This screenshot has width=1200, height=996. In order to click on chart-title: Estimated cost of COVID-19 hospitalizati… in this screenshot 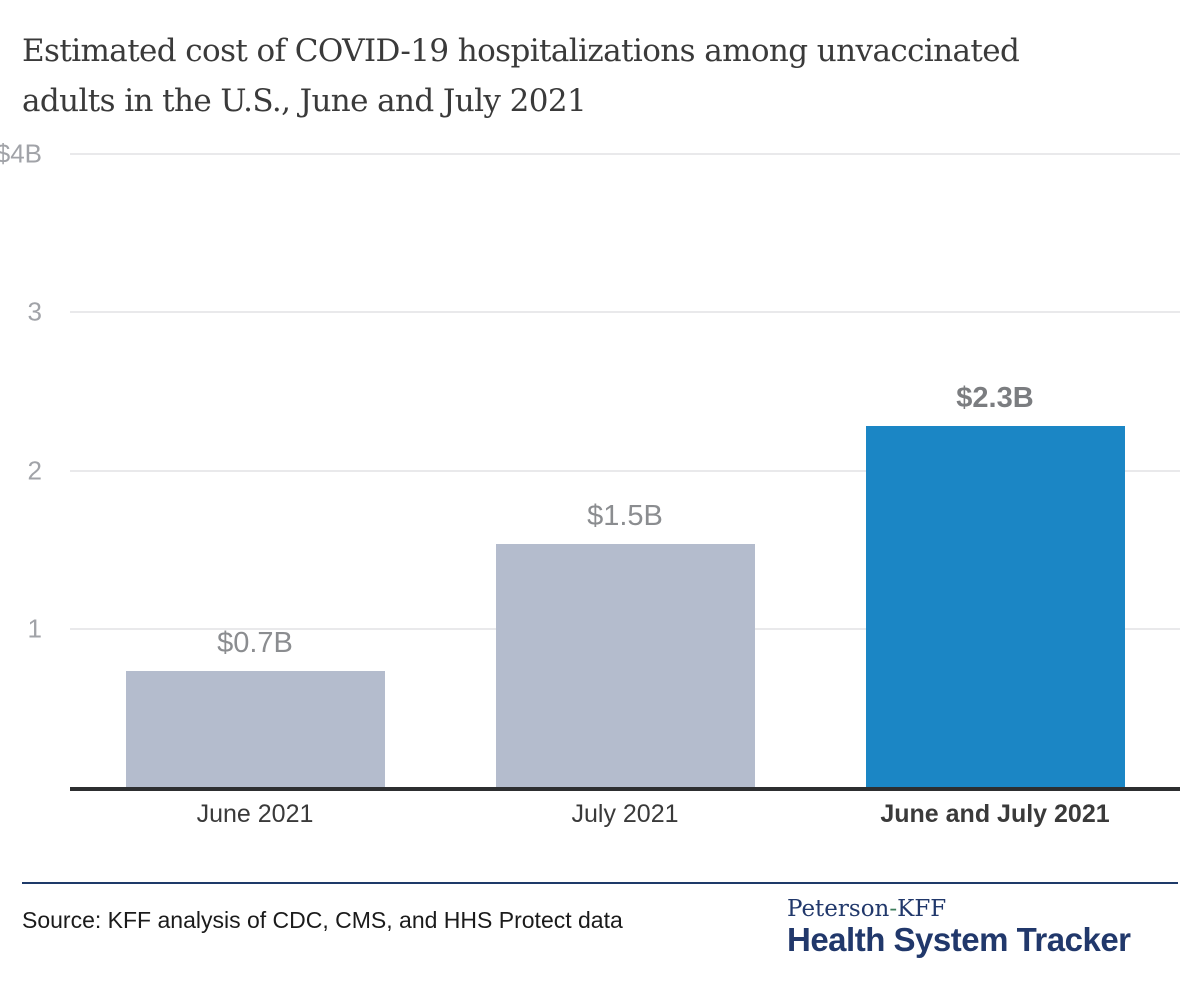, I will do `click(587, 76)`.